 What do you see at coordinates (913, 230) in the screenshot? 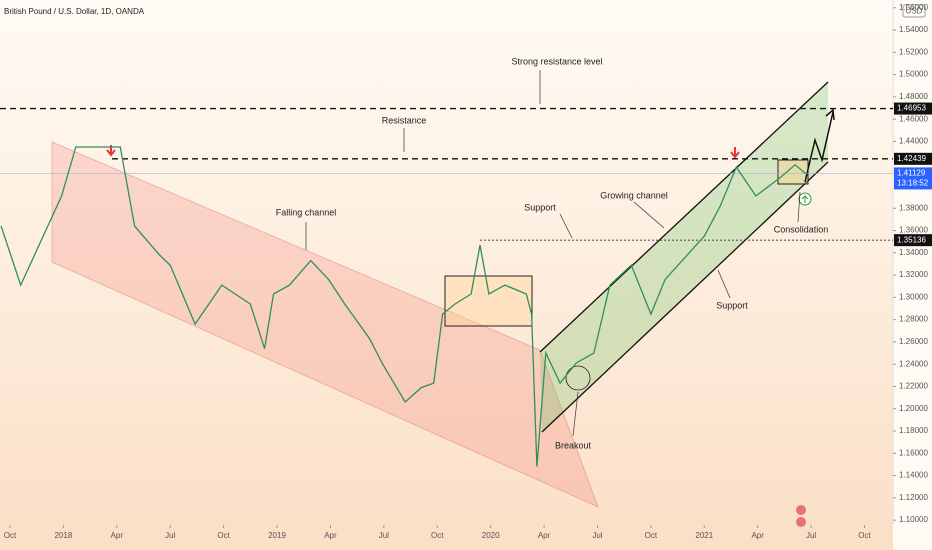
I see `y-tick-label: 1.36000` at bounding box center [913, 230].